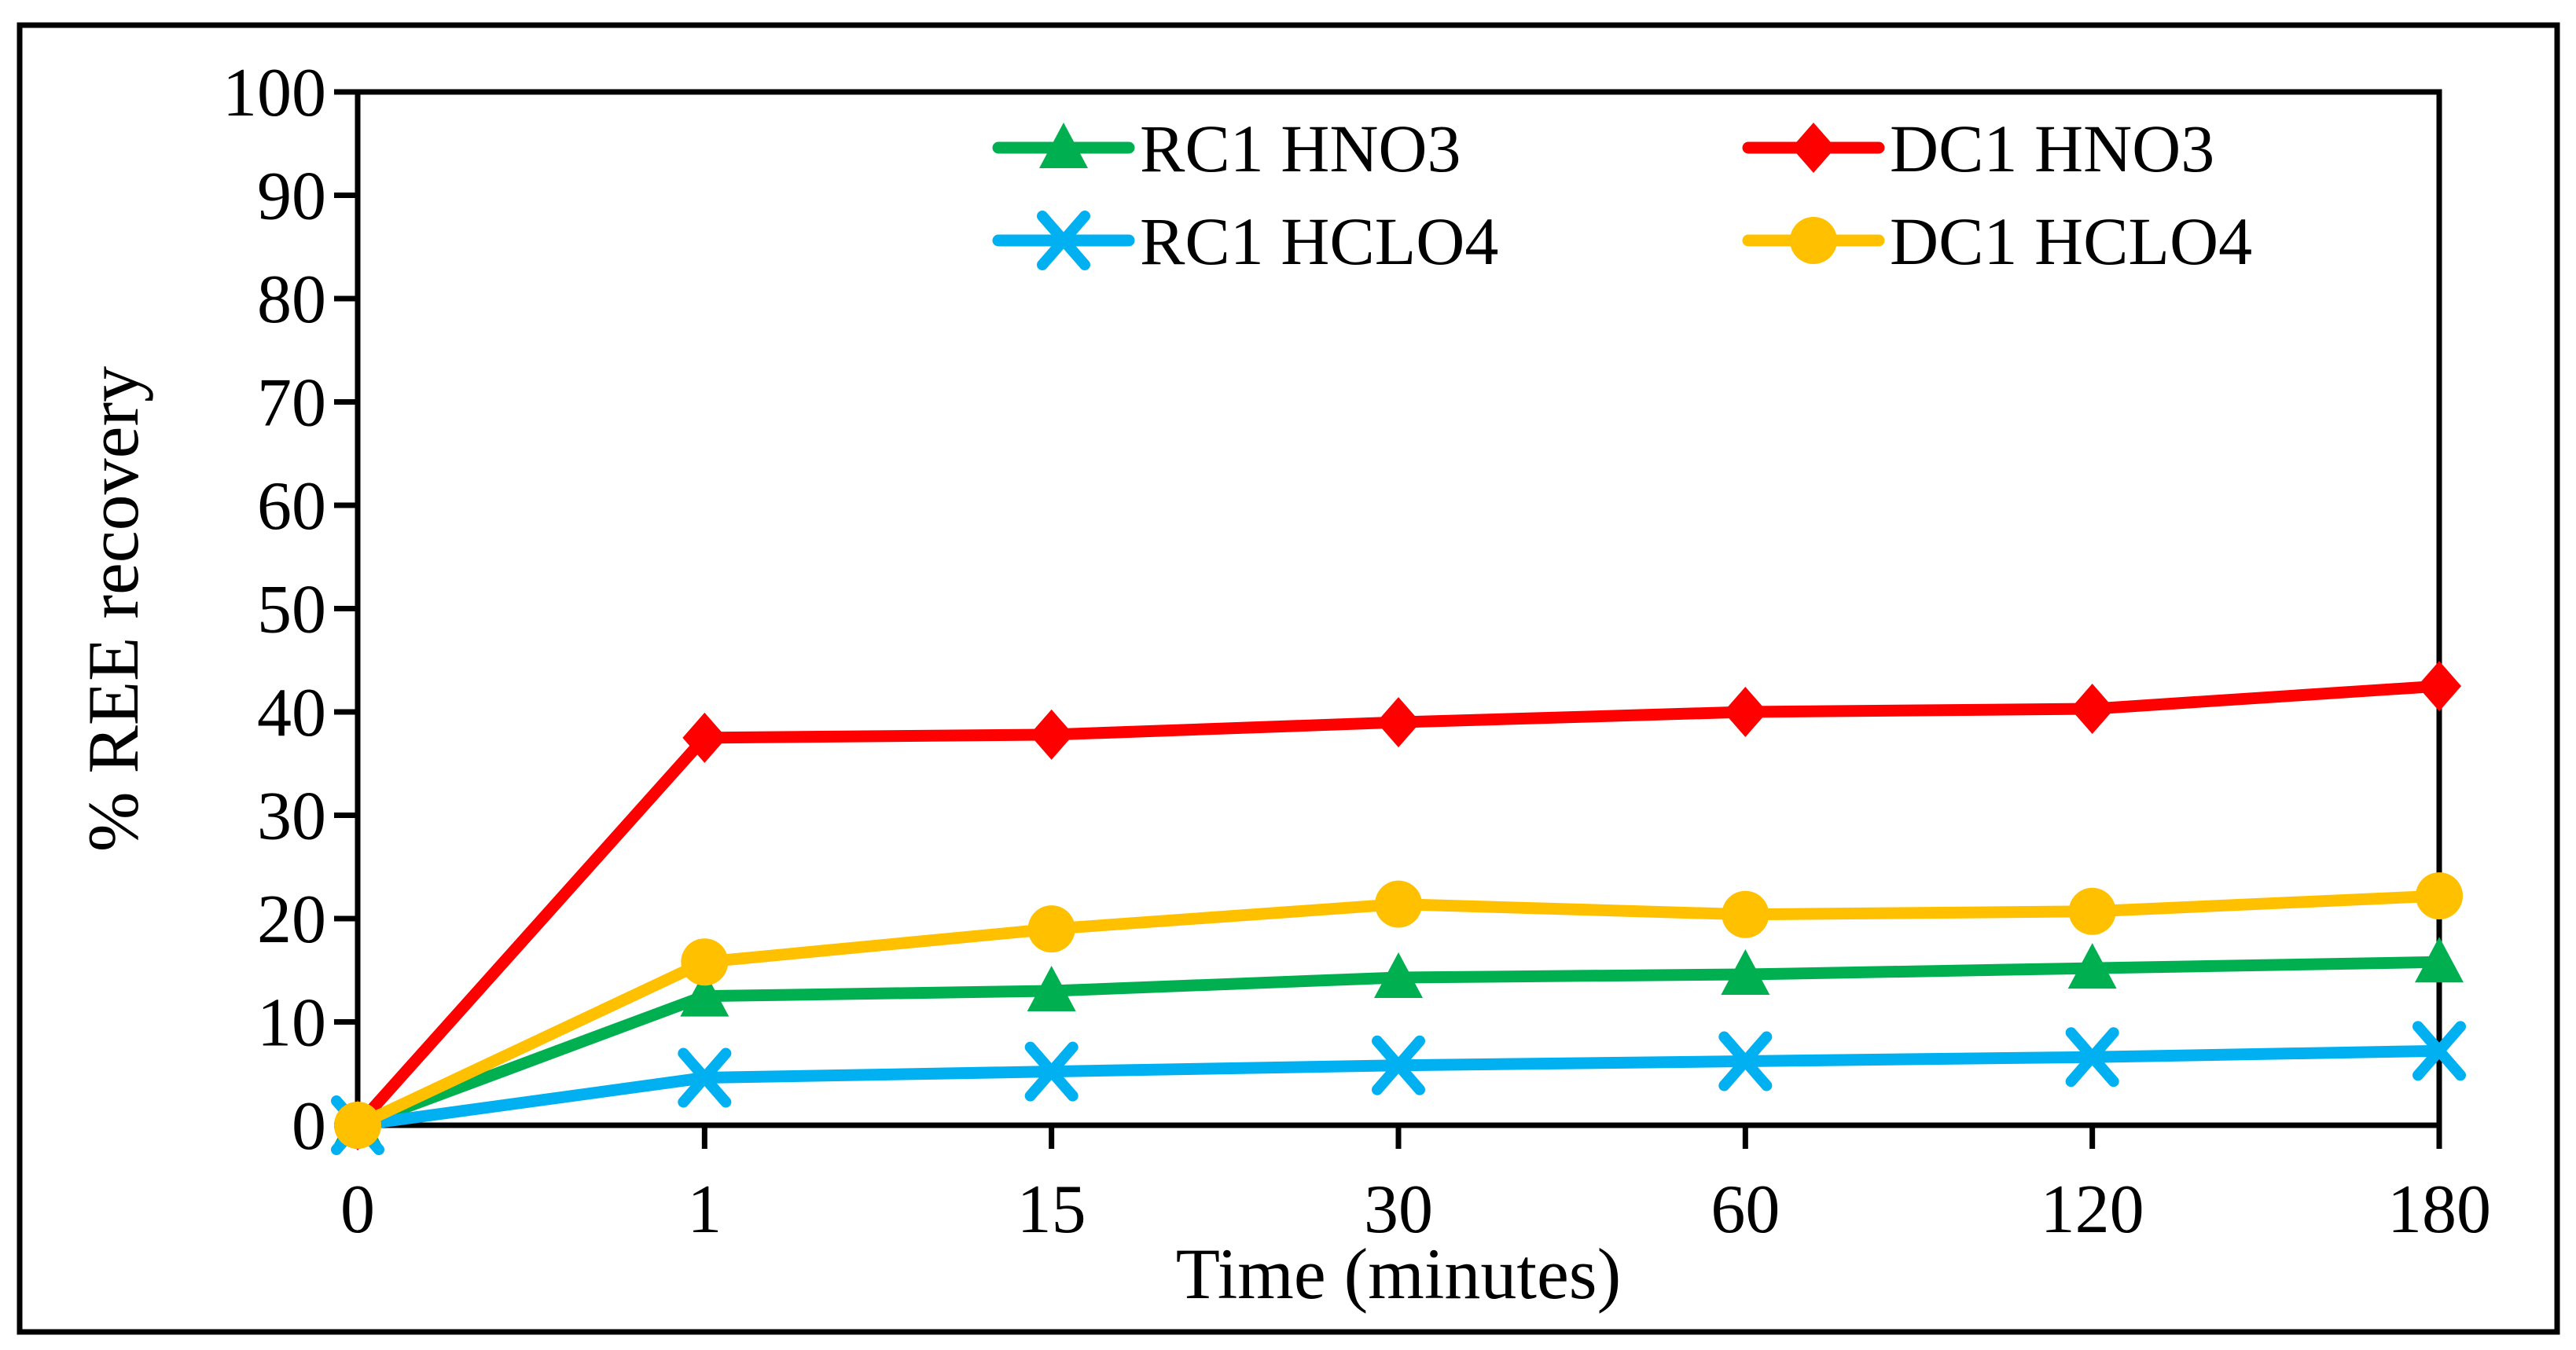  I want to click on legend-item-dc1-hno3: DC1 HNO3, so click(1978, 148).